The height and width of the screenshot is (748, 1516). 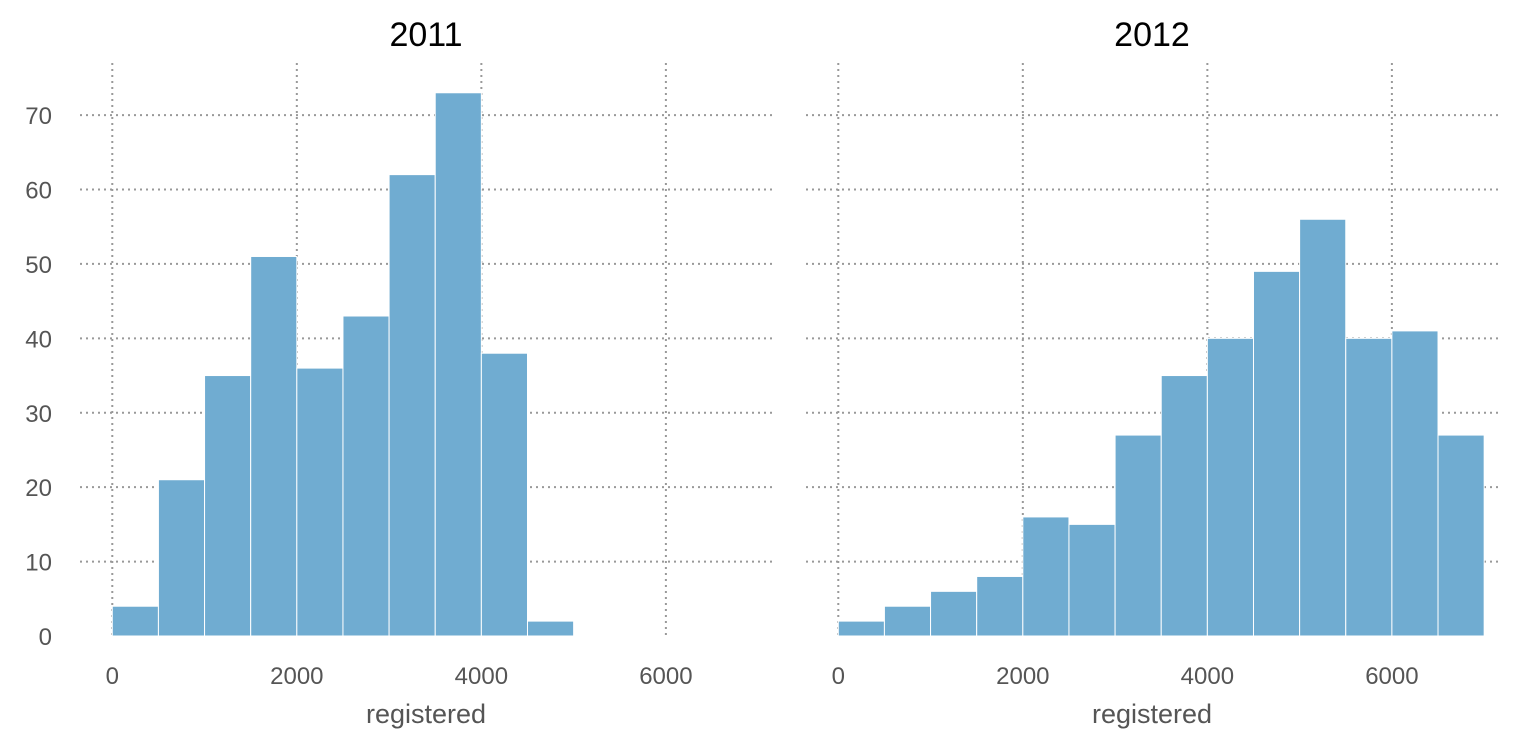 I want to click on y-tick-label: 0, so click(x=45, y=637).